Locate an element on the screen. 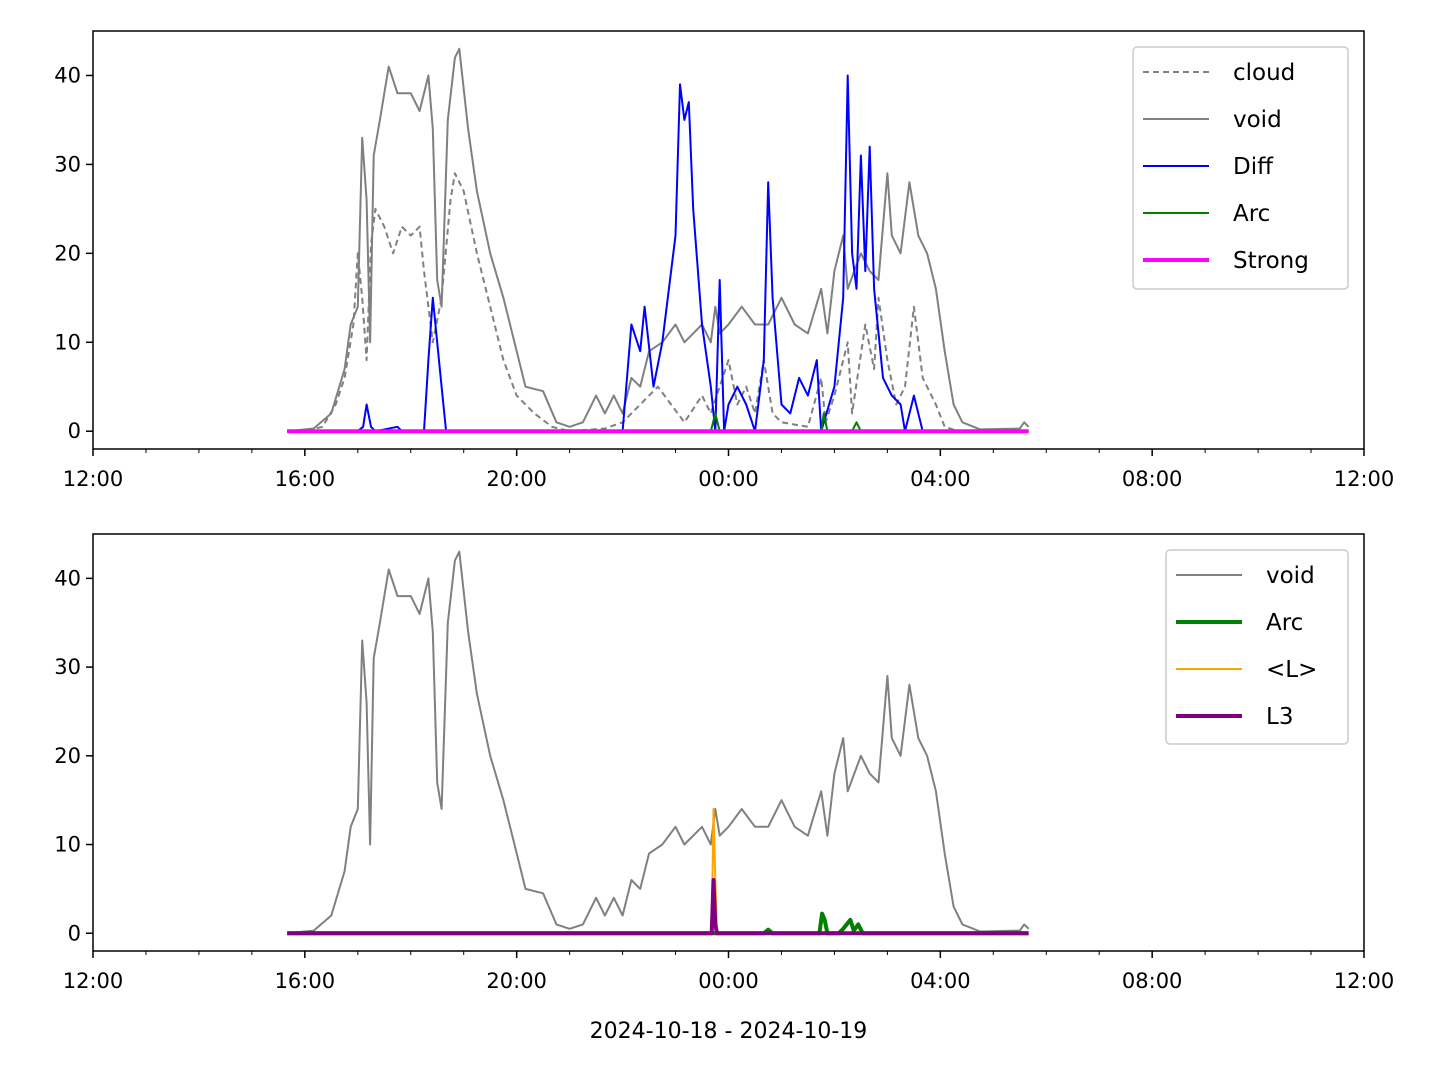 The height and width of the screenshot is (1080, 1440). series-line-cloud is located at coordinates (658, 302).